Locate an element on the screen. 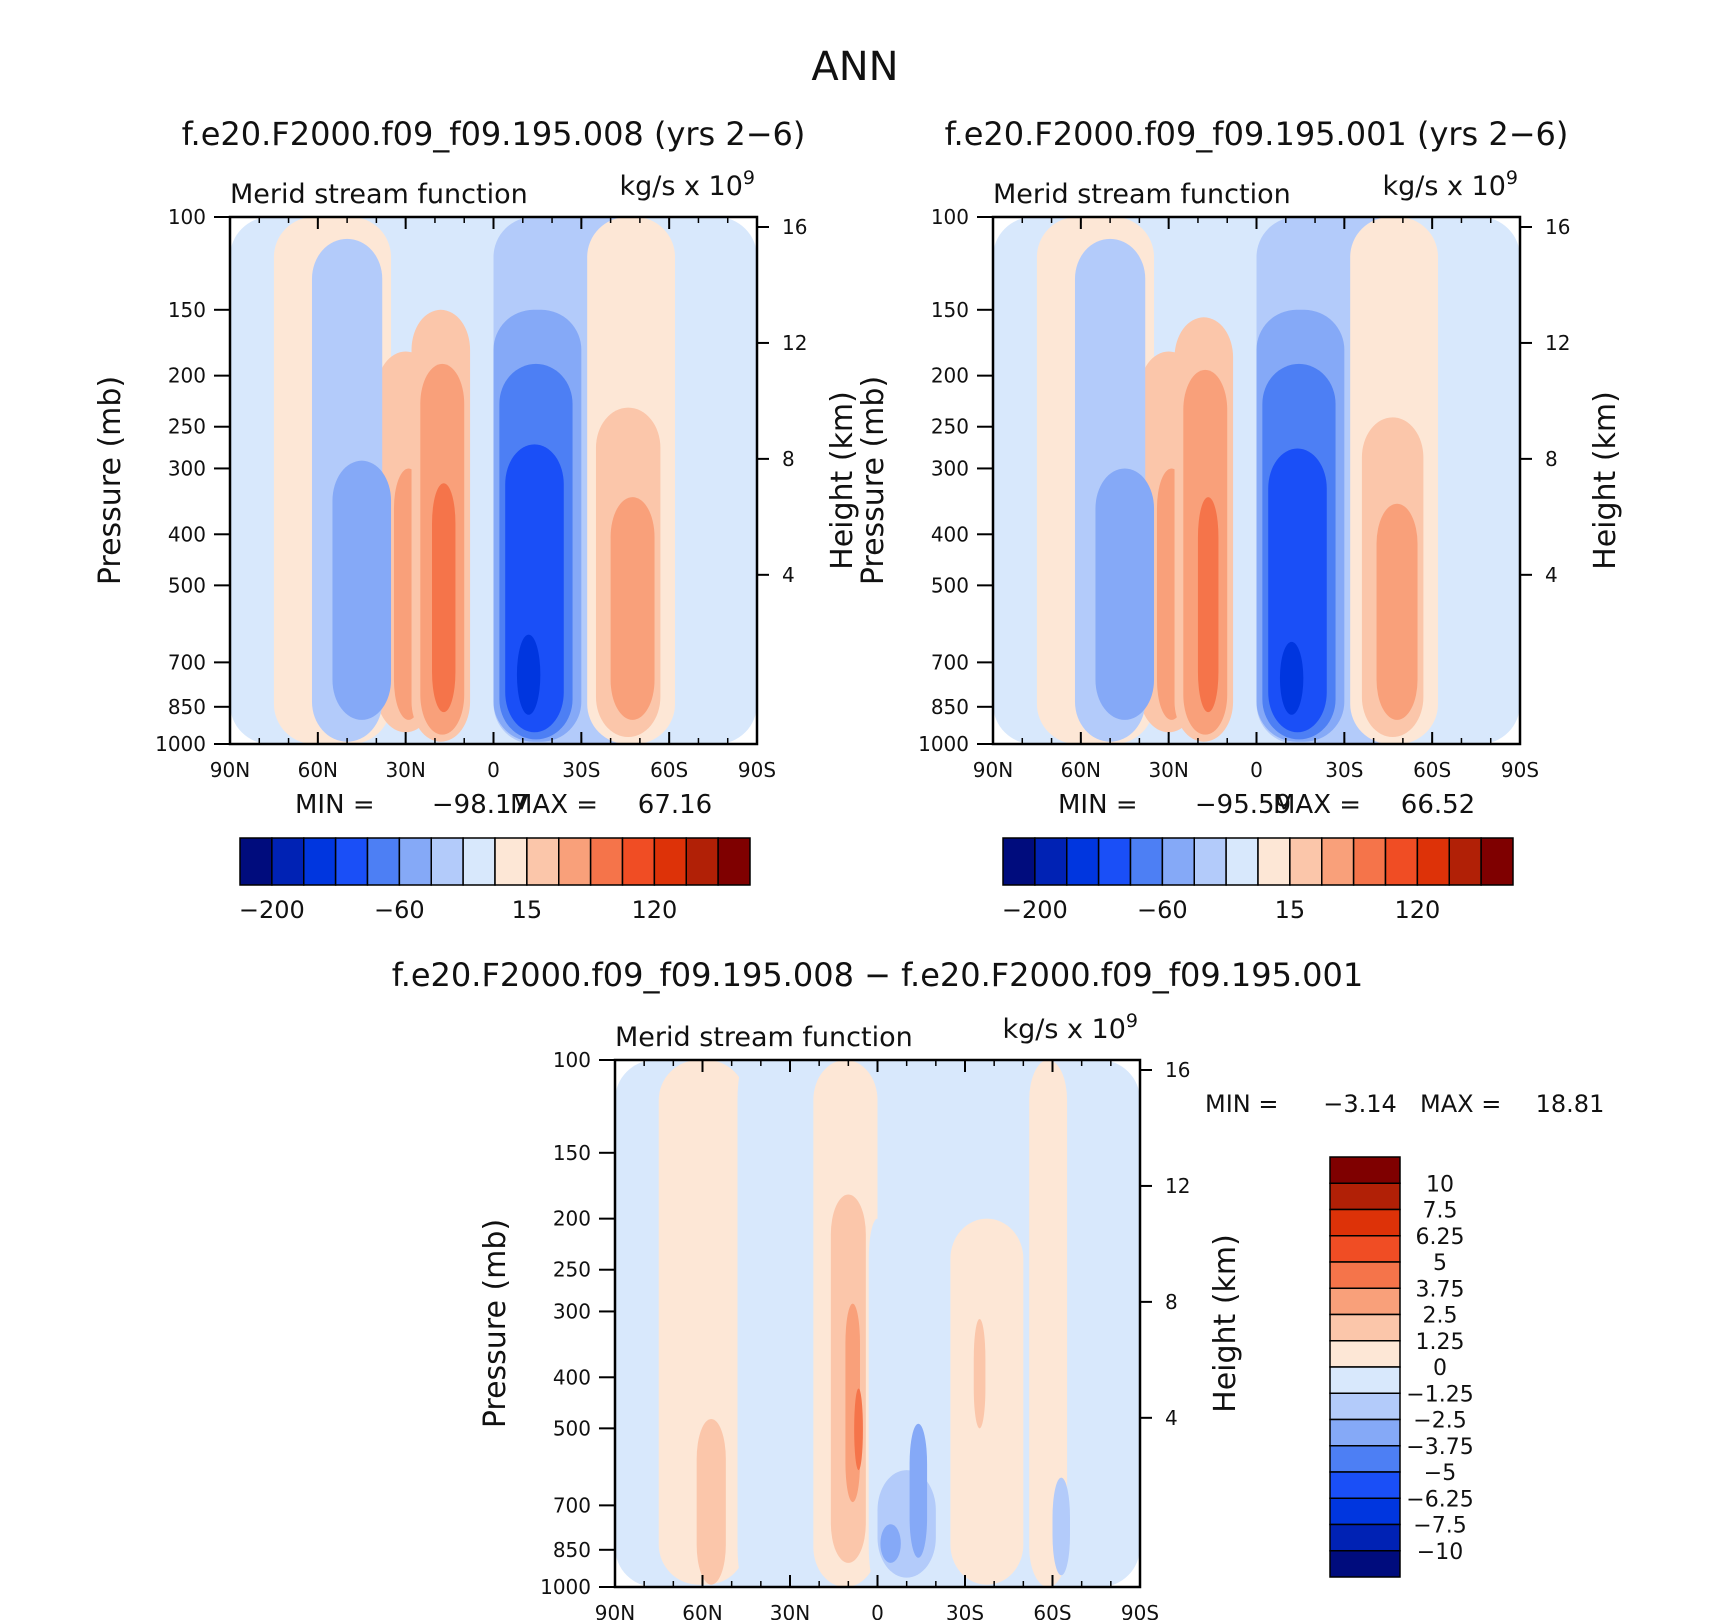 The height and width of the screenshot is (1620, 1710). colorbar-label: 3.75 is located at coordinates (1440, 1289).